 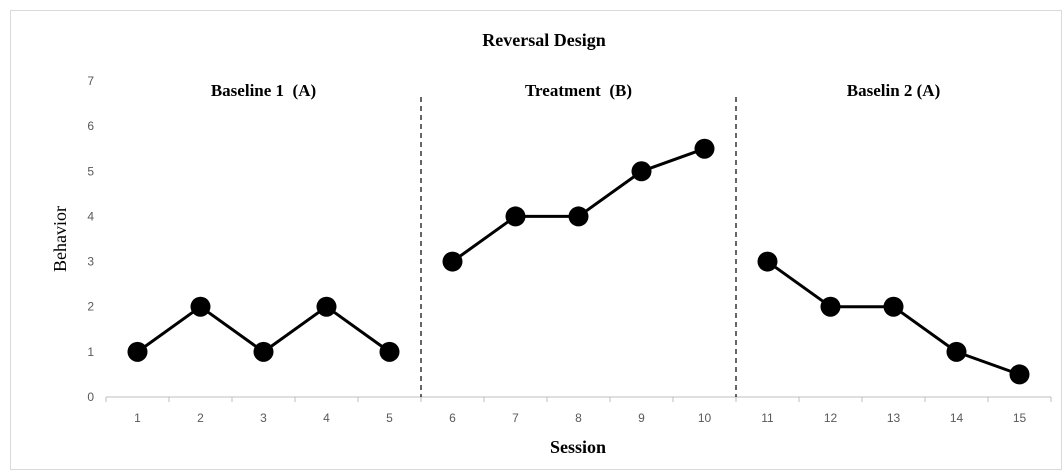 I want to click on x-tick-label: 1, so click(x=137, y=418).